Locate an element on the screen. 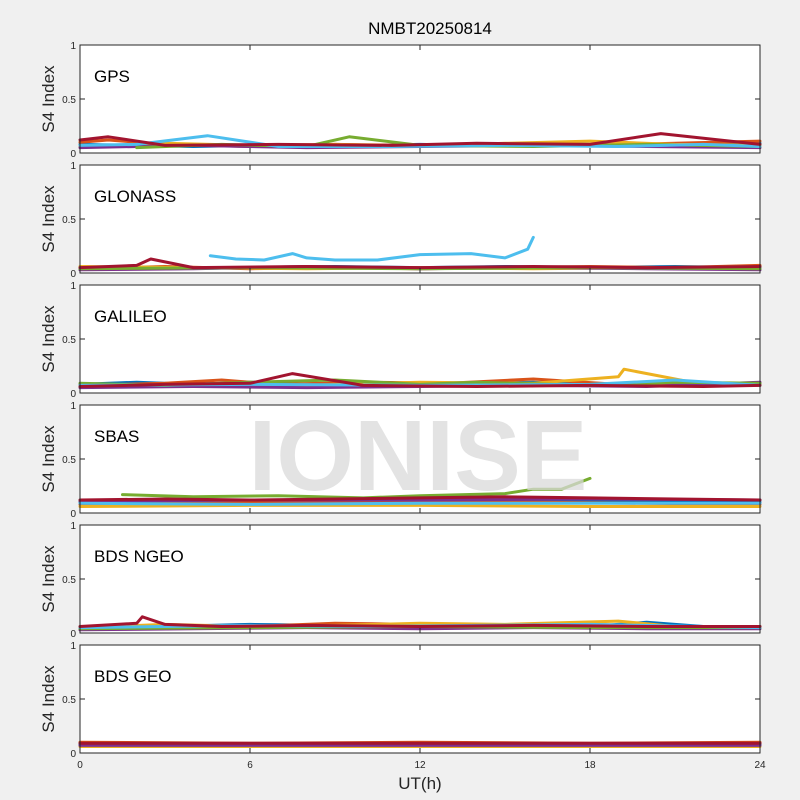 The width and height of the screenshot is (800, 800). panel-5: 0 0.5 1 0 6 12 18 24 BDS GEO S4 Index is located at coordinates (402, 706).